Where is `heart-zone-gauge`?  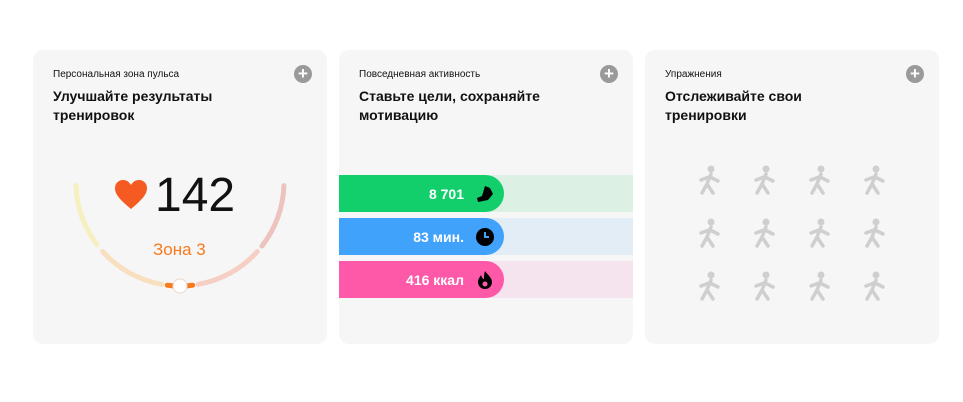 heart-zone-gauge is located at coordinates (180, 238).